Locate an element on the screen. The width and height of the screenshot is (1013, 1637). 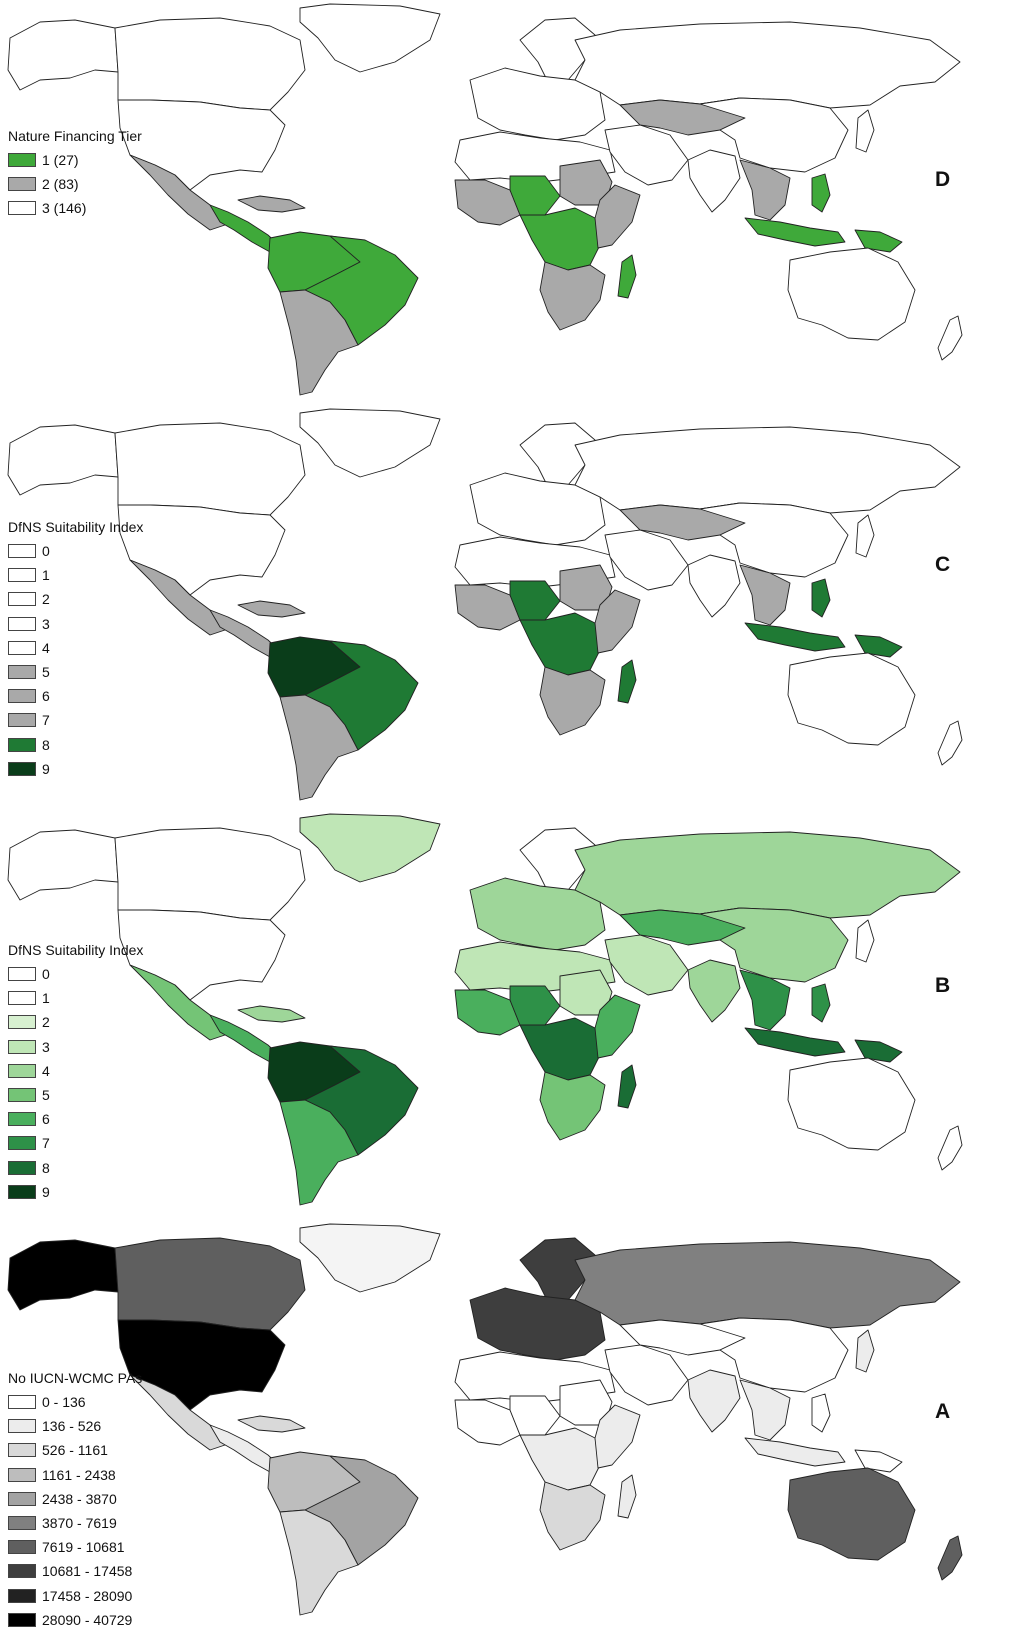
legend-item: 4 is located at coordinates (75, 648).